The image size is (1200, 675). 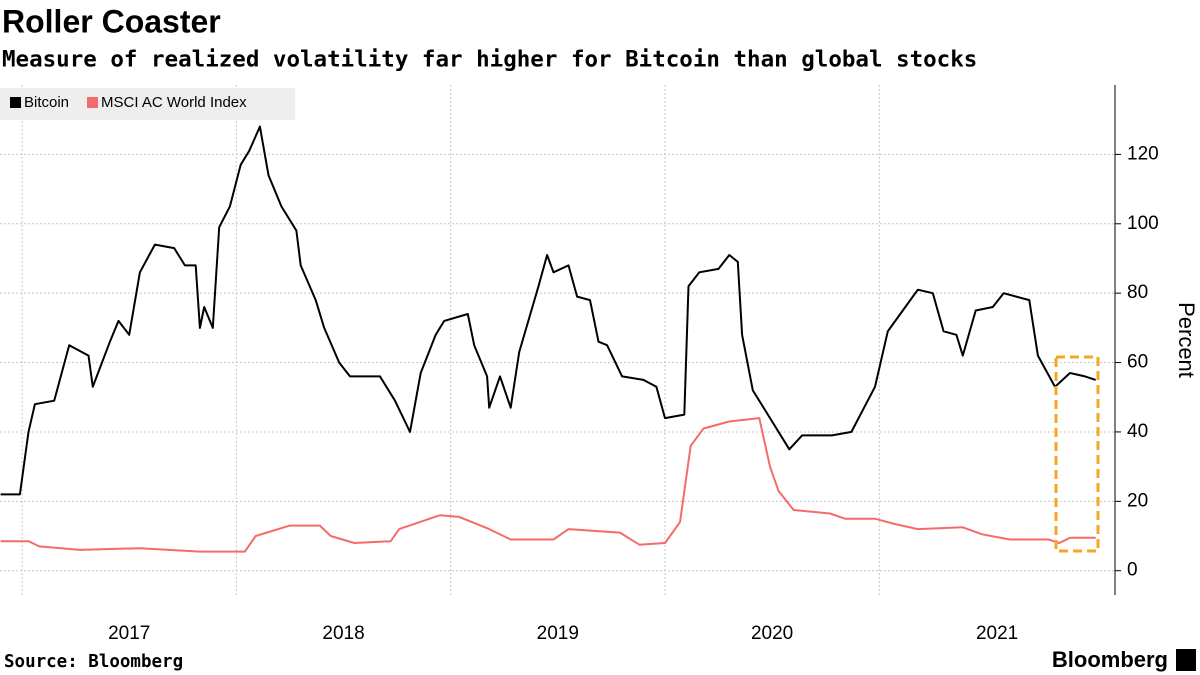 What do you see at coordinates (1186, 340) in the screenshot?
I see `y-axis-label: Percent` at bounding box center [1186, 340].